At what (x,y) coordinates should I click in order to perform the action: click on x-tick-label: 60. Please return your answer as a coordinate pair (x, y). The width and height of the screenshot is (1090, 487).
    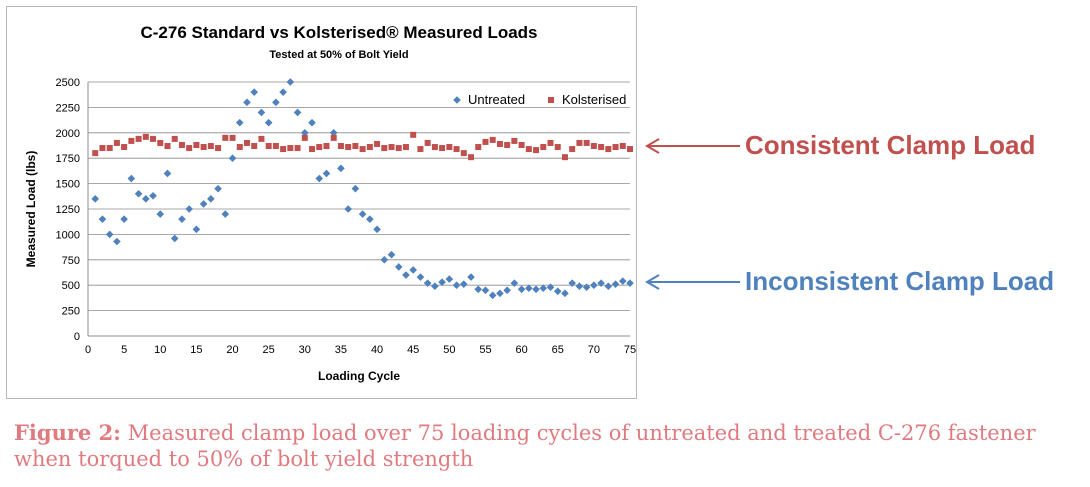
    Looking at the image, I should click on (521, 350).